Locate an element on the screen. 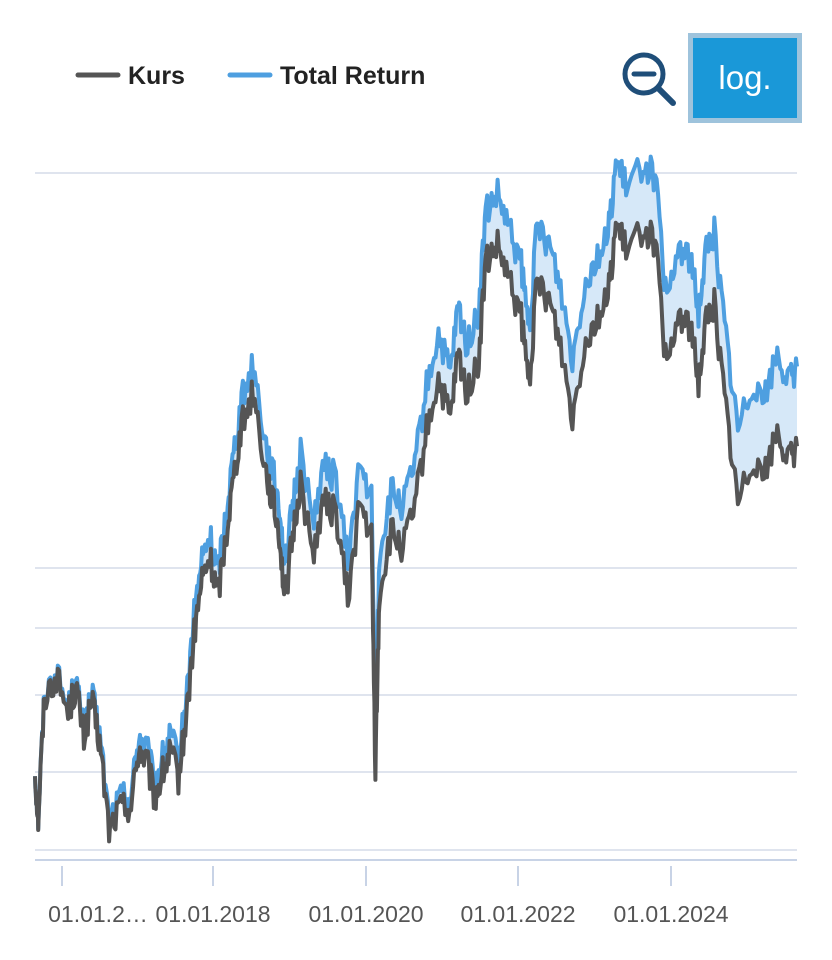 The image size is (832, 960). zoom-out-button is located at coordinates (649, 79).